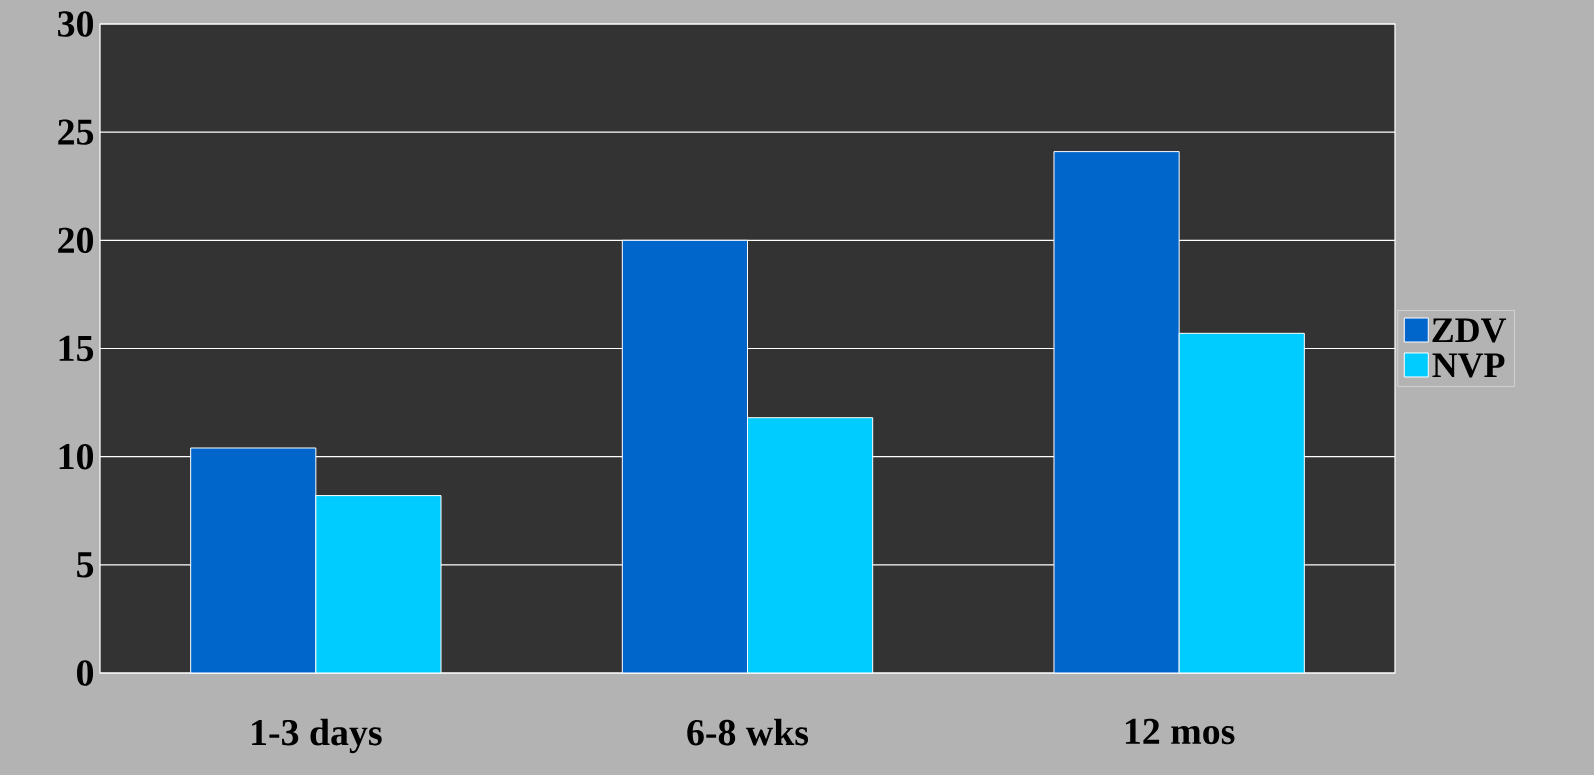 The image size is (1594, 775). What do you see at coordinates (76, 456) in the screenshot?
I see `y-tick-label: 10` at bounding box center [76, 456].